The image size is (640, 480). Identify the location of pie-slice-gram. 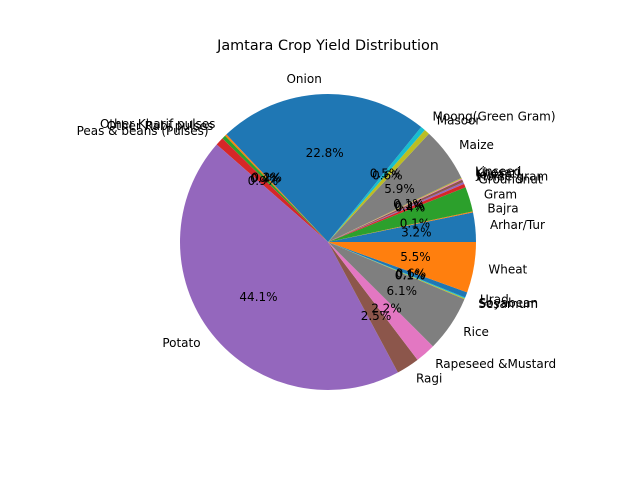
(400, 214).